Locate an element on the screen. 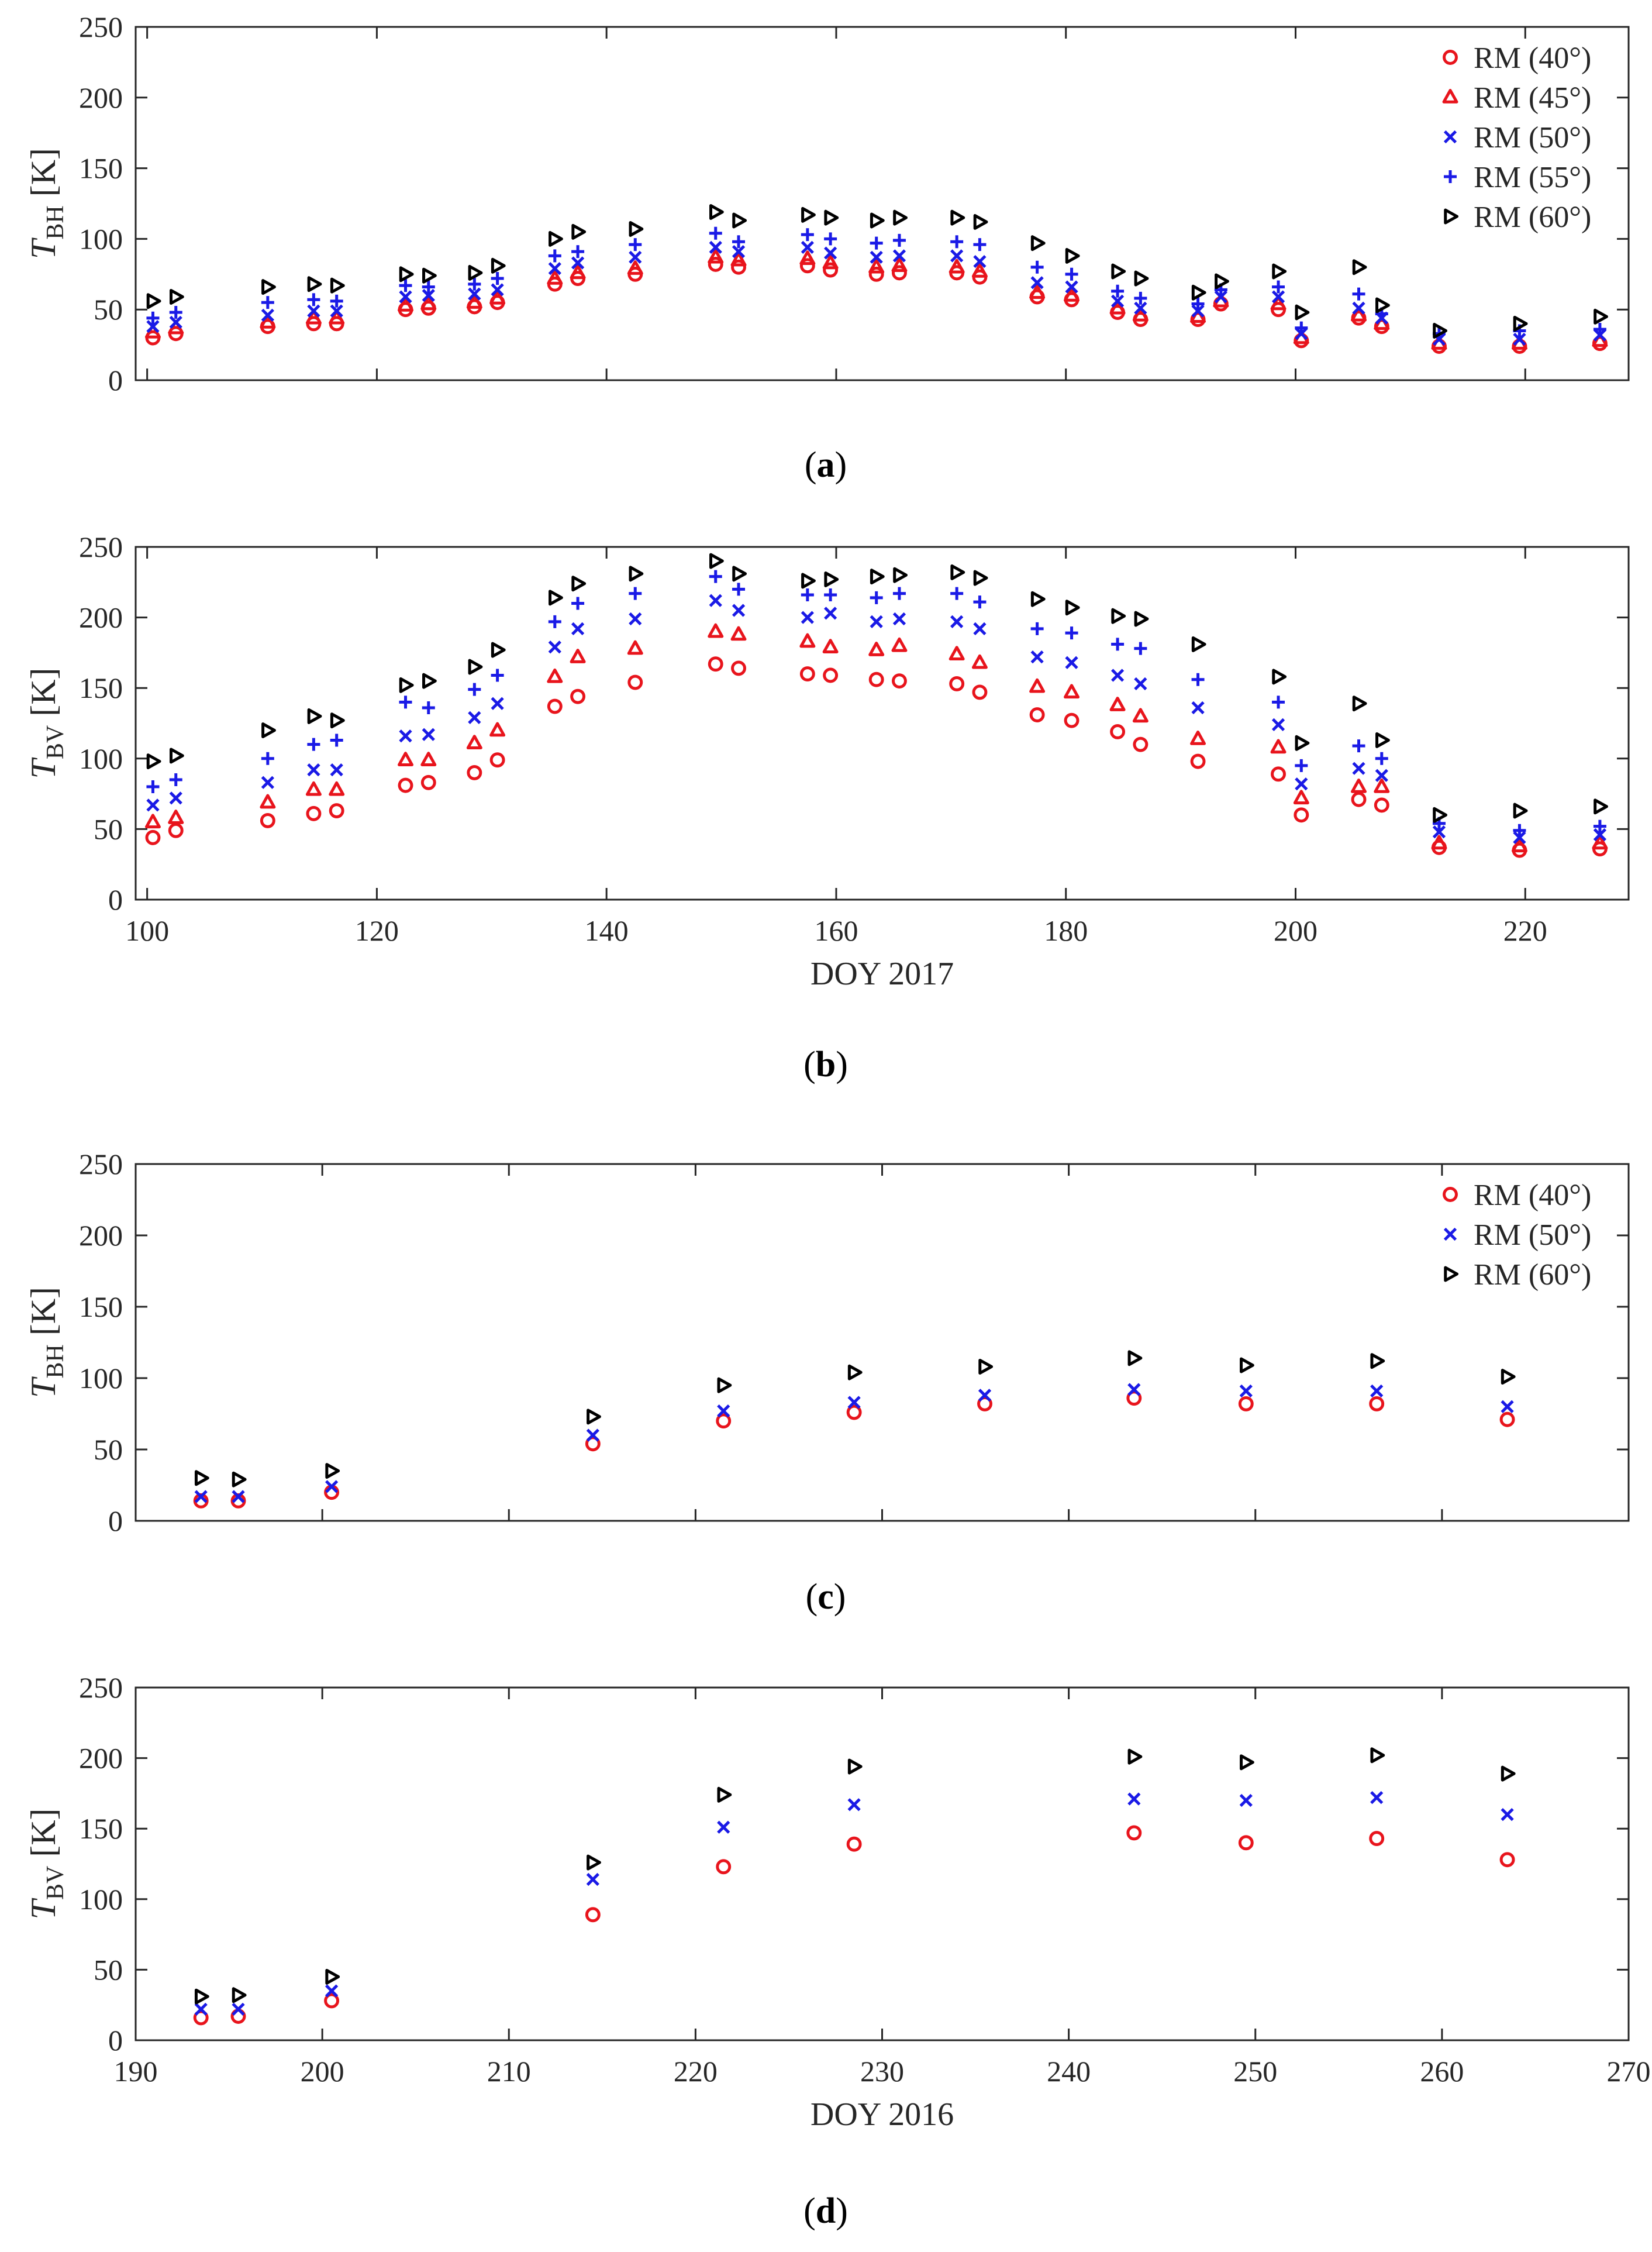 This screenshot has height=2252, width=1652. y-axis-label-subscript: BH is located at coordinates (55, 1361).